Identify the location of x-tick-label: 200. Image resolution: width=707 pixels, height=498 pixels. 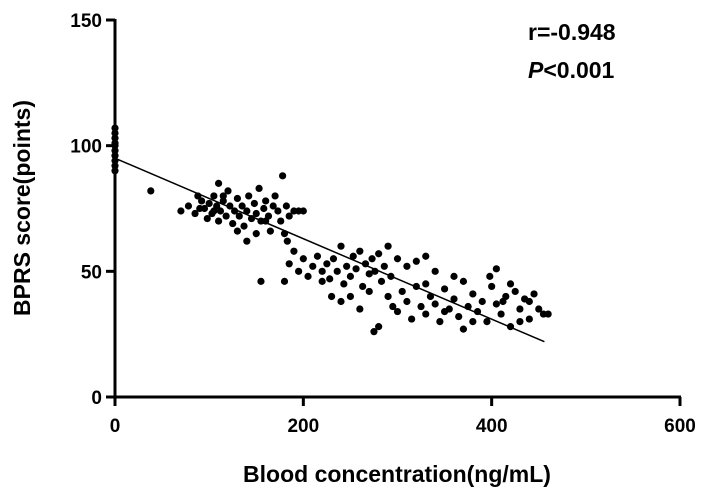
(303, 426).